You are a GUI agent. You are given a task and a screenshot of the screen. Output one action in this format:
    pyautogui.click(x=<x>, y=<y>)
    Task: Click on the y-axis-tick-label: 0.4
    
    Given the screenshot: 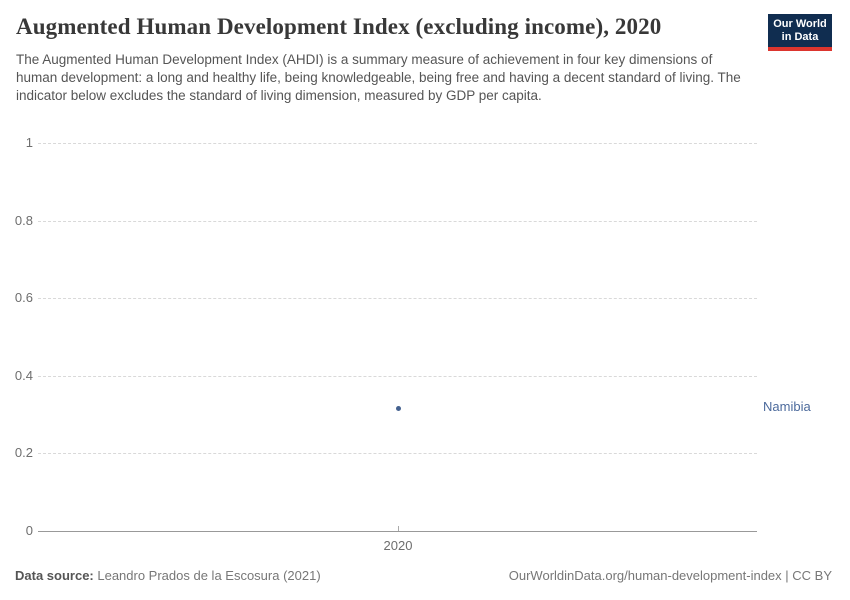 What is the action you would take?
    pyautogui.click(x=23, y=375)
    